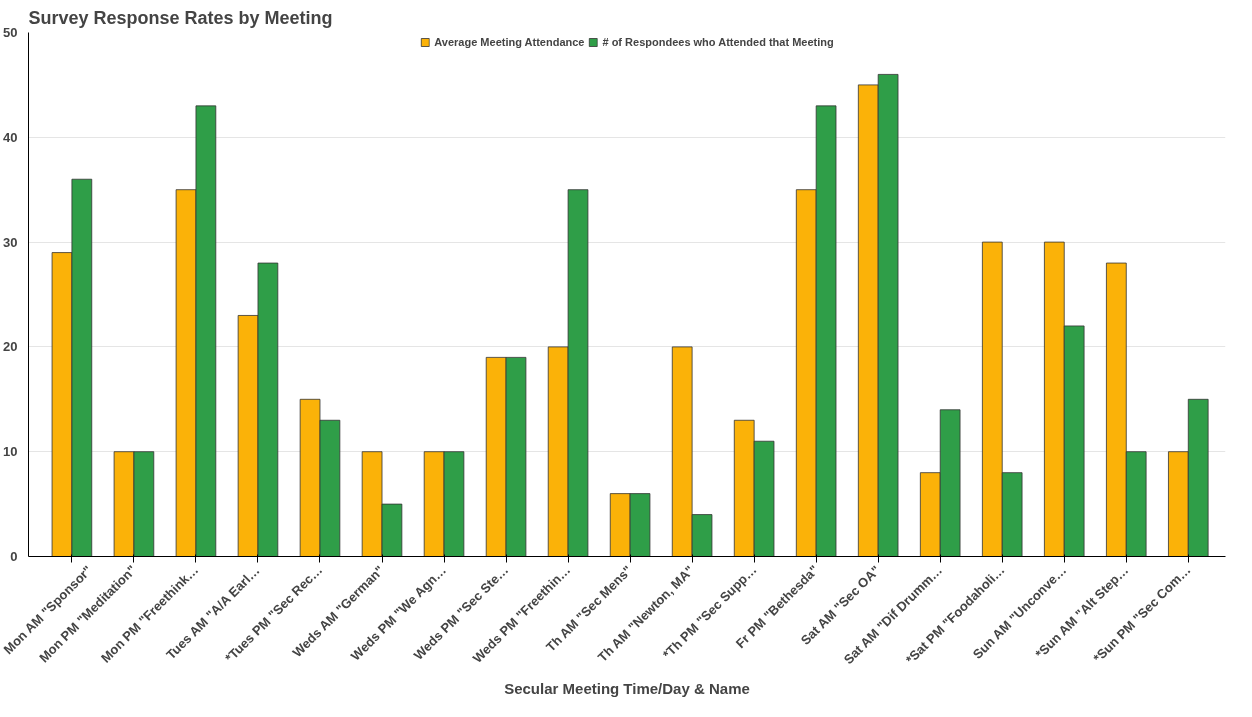 The image size is (1252, 717). Describe the element at coordinates (180, 17) in the screenshot. I see `chart-title: Survey Response Rates by Meeting` at that location.